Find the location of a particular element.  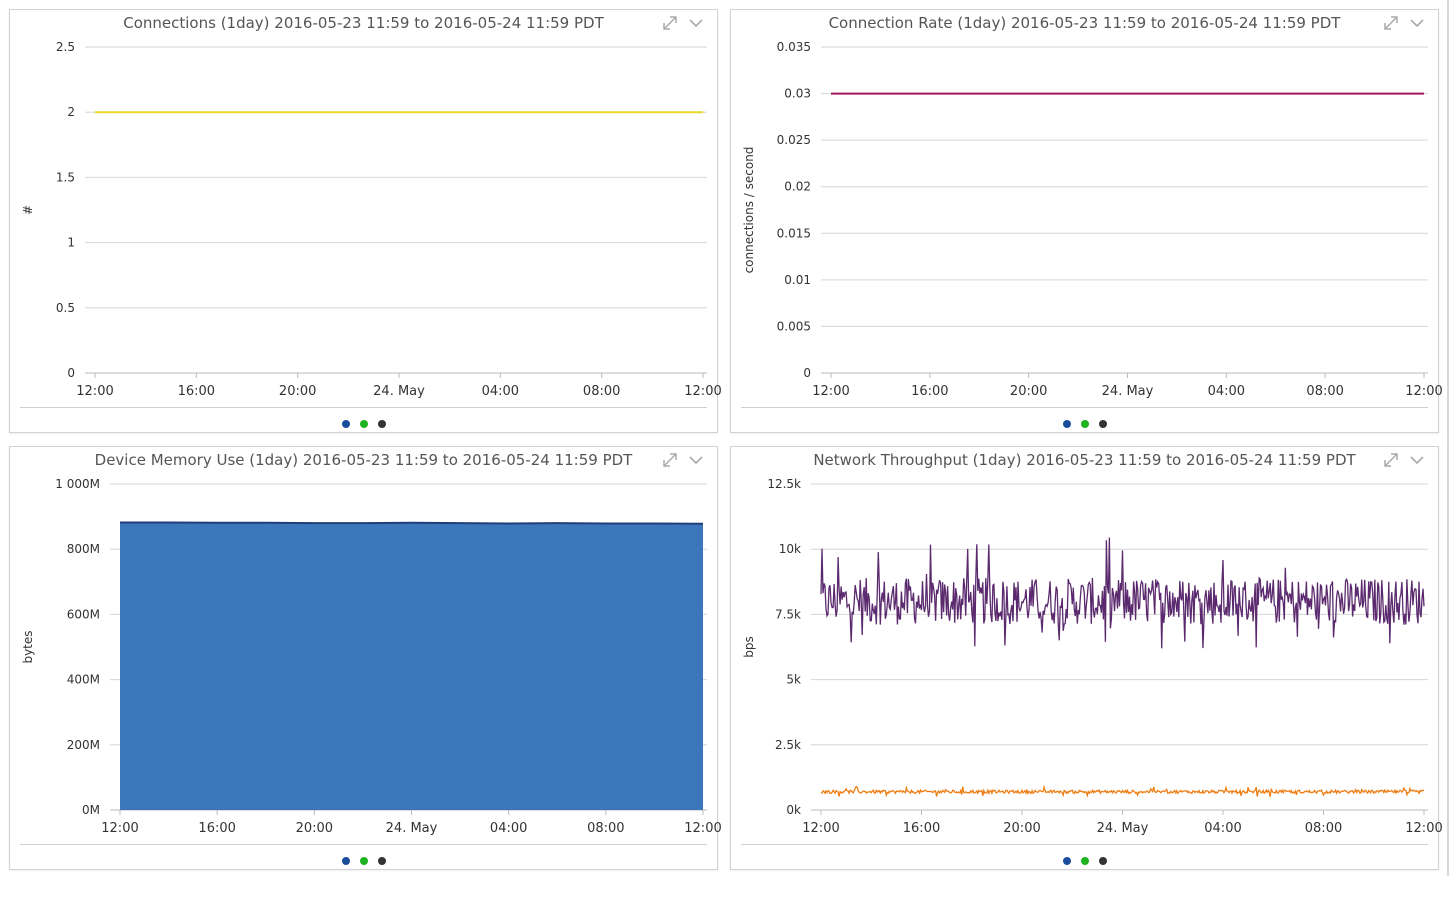

y-tick-label: 1.5 is located at coordinates (65, 177).